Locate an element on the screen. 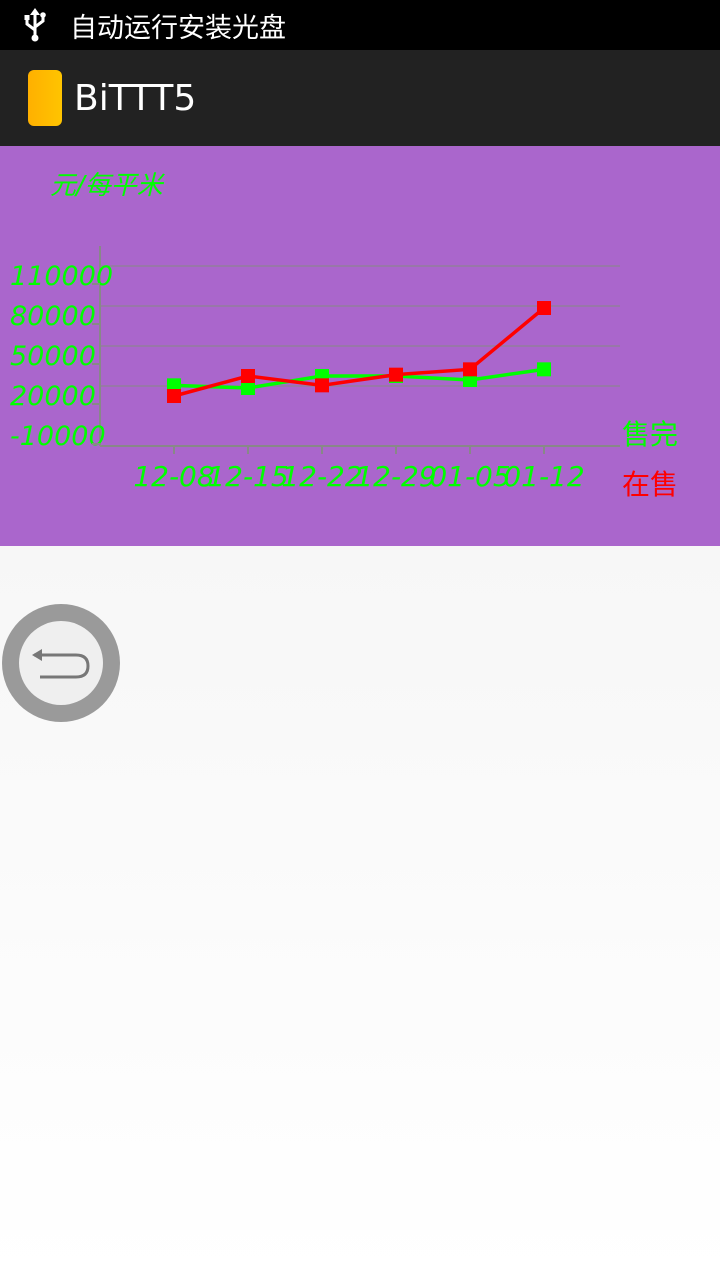 This screenshot has height=1280, width=720. usb-icon is located at coordinates (35, 25).